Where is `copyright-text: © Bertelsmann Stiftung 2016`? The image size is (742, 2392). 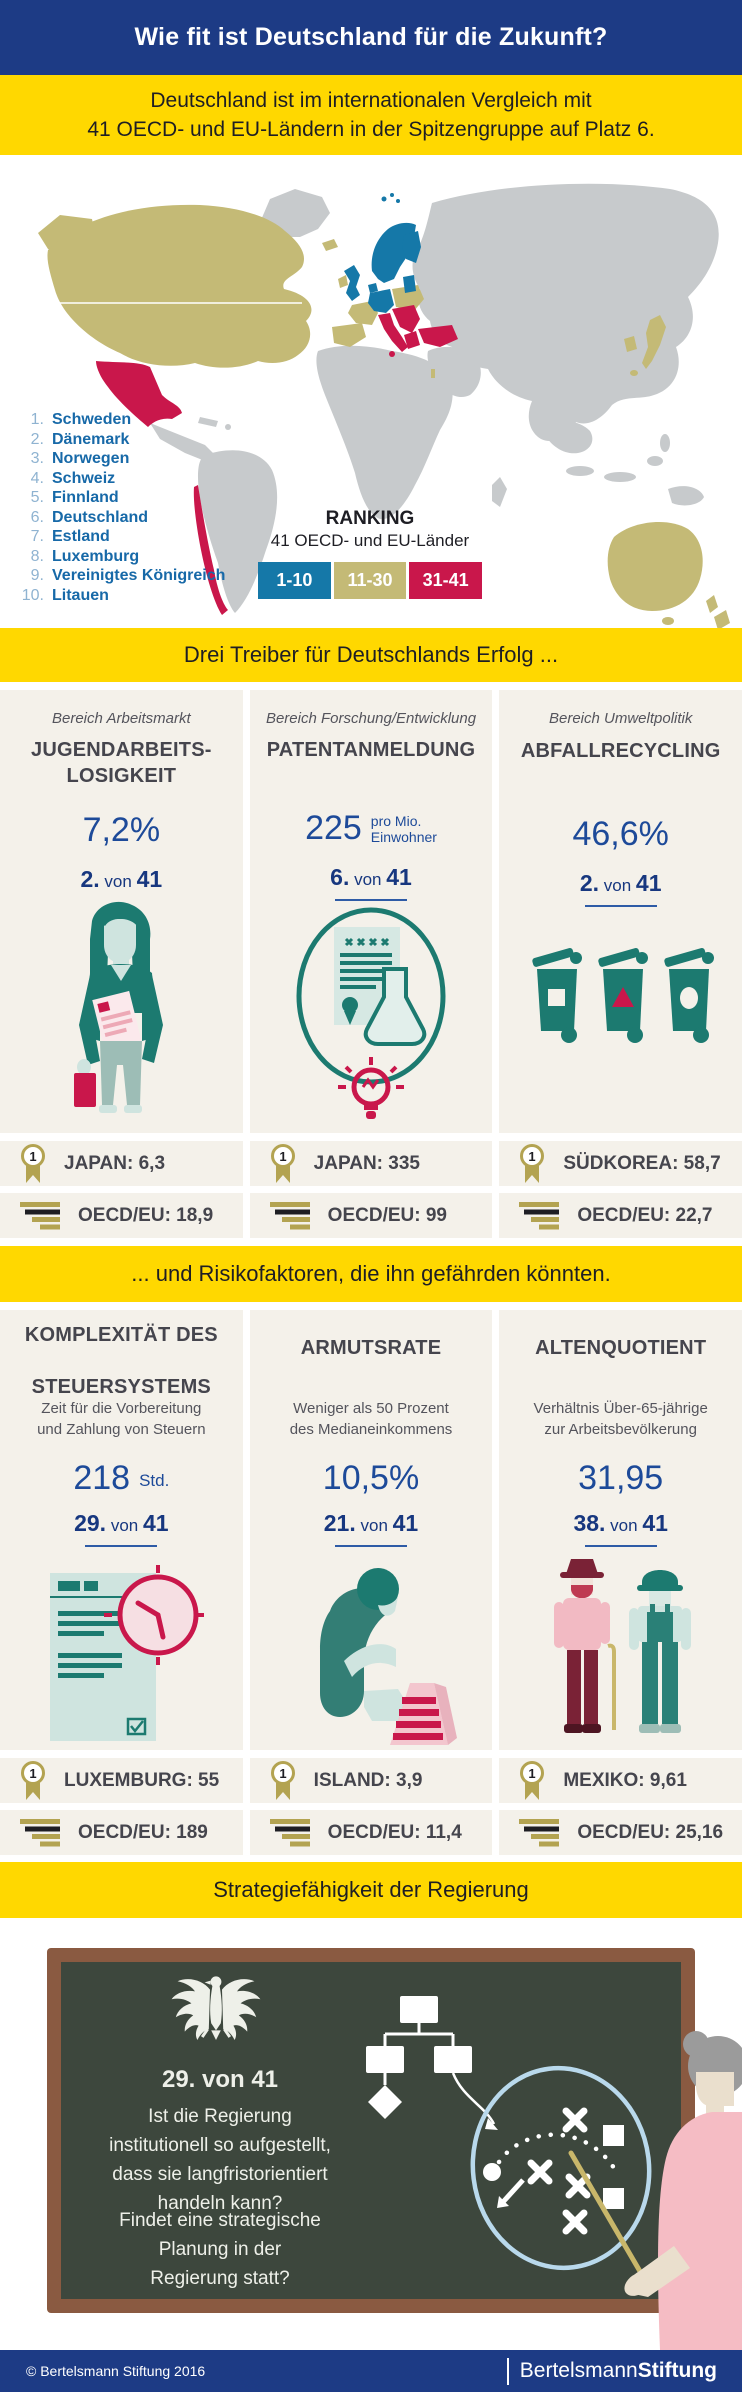 copyright-text: © Bertelsmann Stiftung 2016 is located at coordinates (116, 2371).